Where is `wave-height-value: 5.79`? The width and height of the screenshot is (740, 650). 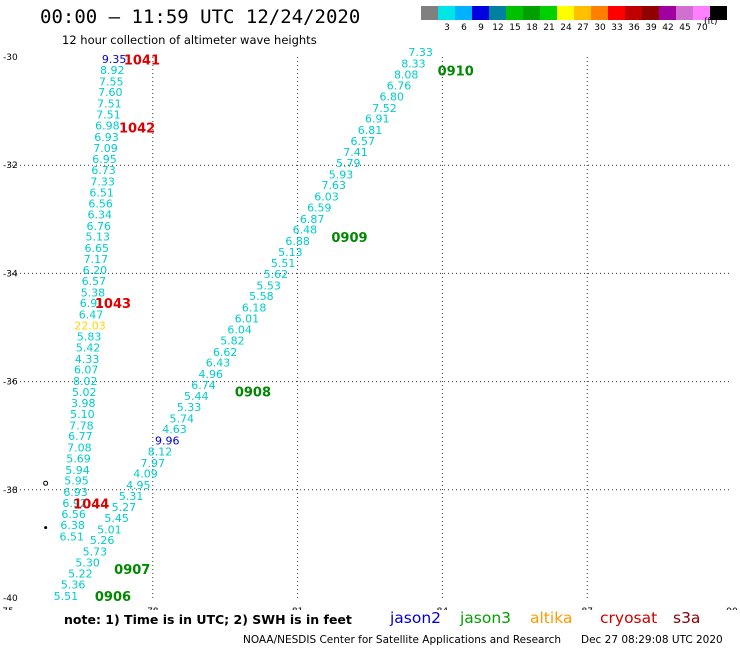
wave-height-value: 5.79 is located at coordinates (348, 163).